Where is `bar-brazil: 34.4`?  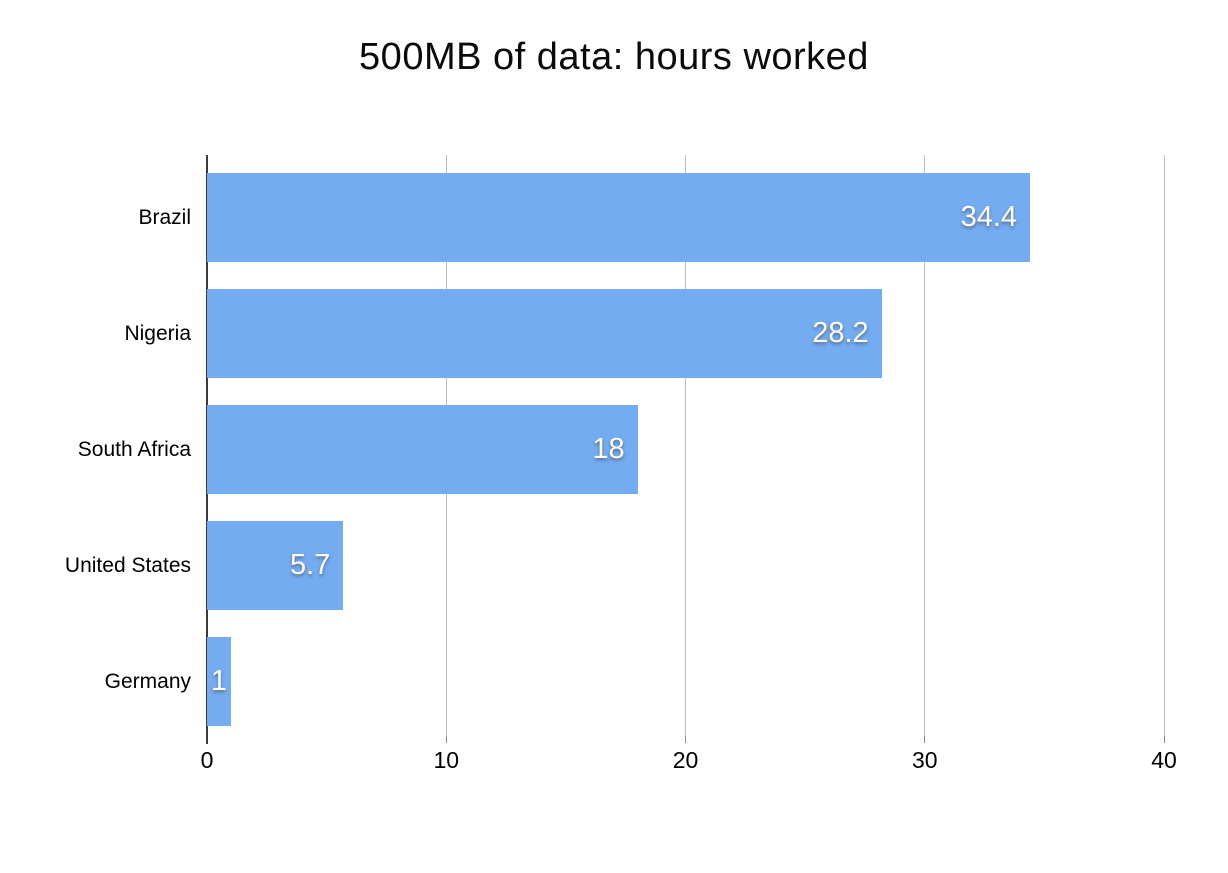 bar-brazil: 34.4 is located at coordinates (619, 217).